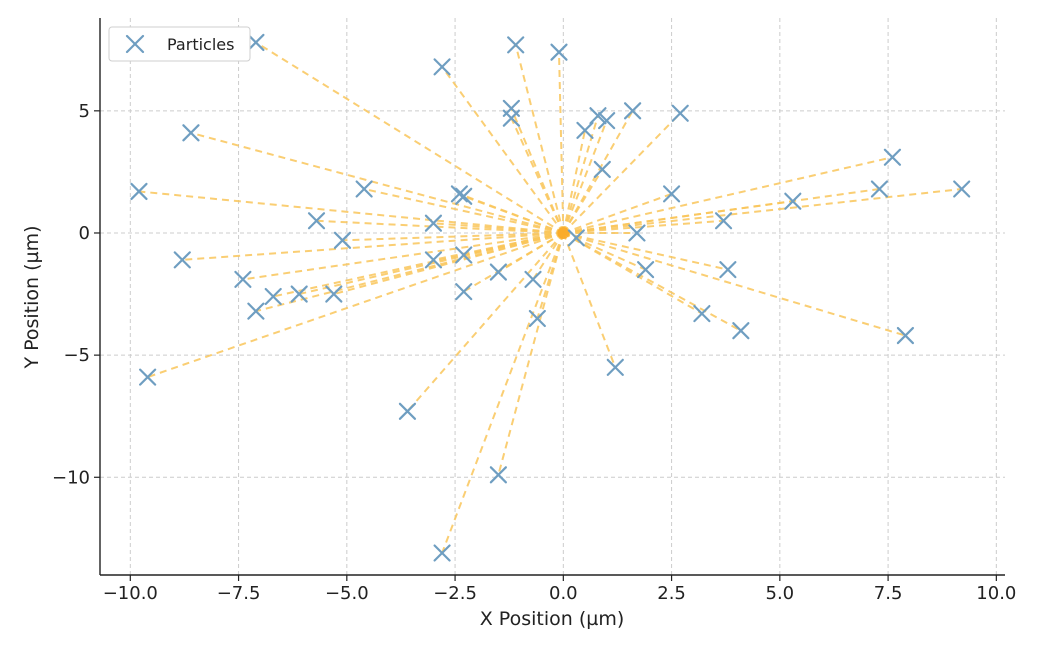  Describe the element at coordinates (130, 593) in the screenshot. I see `x-tick-label: −10.0` at that location.